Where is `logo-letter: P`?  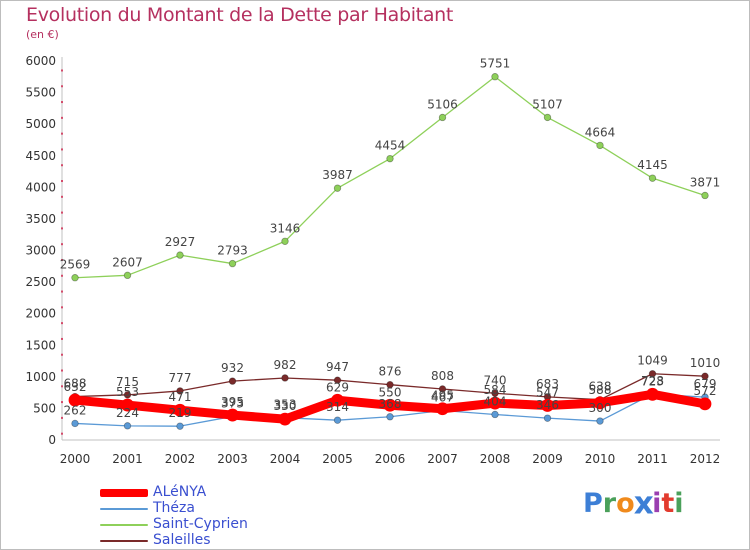
logo-letter: P is located at coordinates (593, 503).